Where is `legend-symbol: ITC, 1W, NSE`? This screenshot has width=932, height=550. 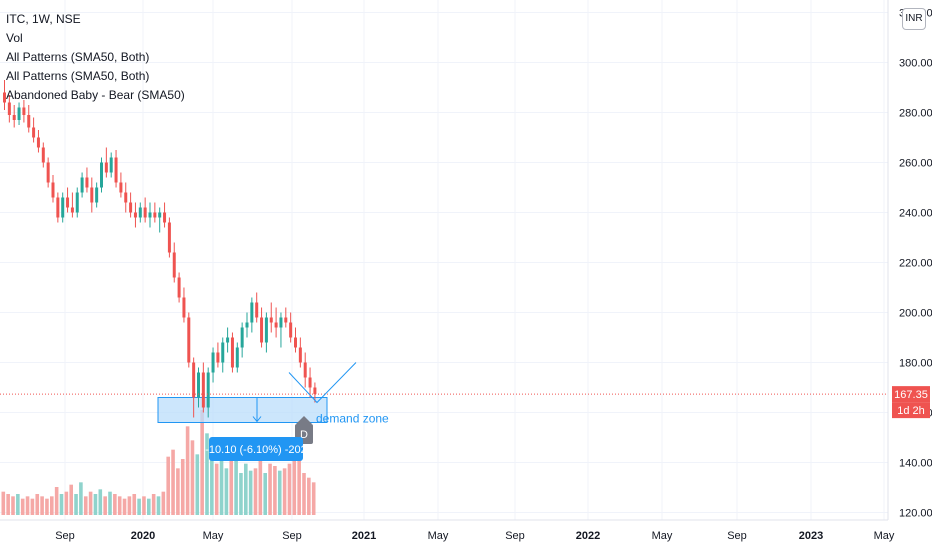 legend-symbol: ITC, 1W, NSE is located at coordinates (43, 19).